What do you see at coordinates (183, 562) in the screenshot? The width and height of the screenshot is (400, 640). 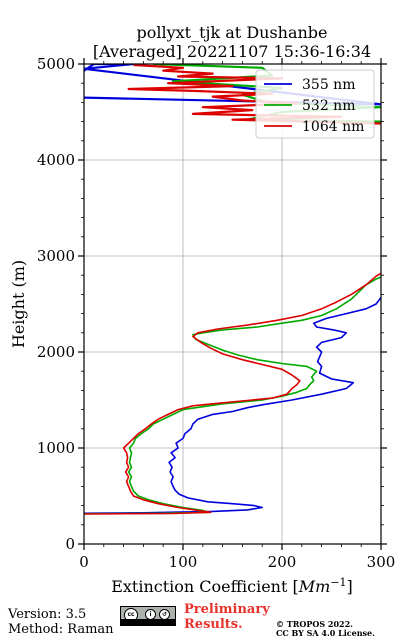 I see `x-tick-label: 100` at bounding box center [183, 562].